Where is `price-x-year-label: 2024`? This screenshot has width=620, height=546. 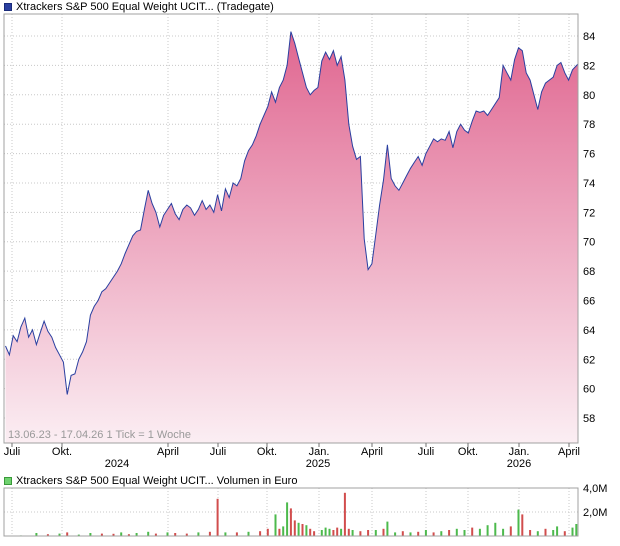
price-x-year-label: 2024 is located at coordinates (117, 464).